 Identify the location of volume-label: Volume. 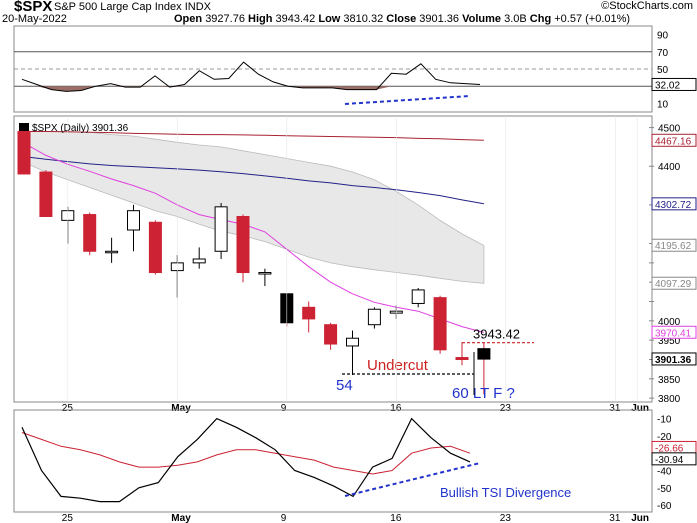
(482, 19).